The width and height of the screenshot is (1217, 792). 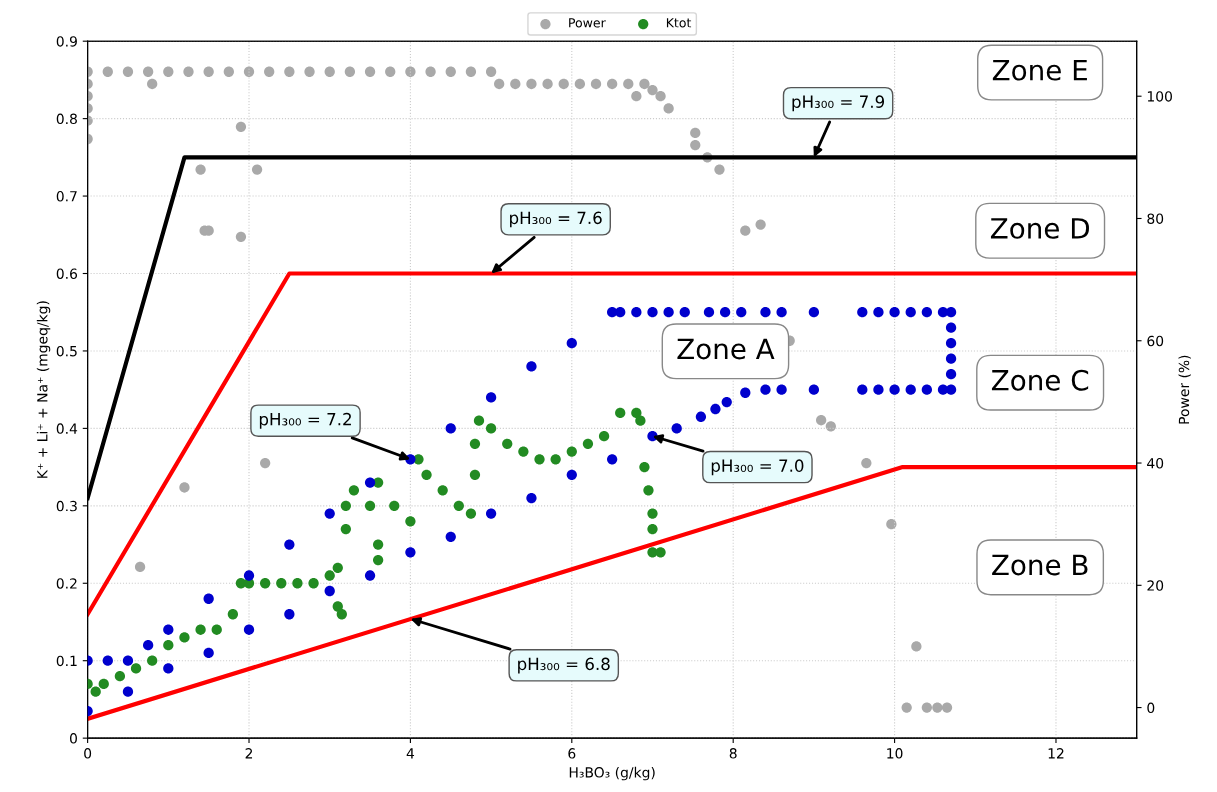 What do you see at coordinates (1040, 380) in the screenshot?
I see `annotation: Zone C` at bounding box center [1040, 380].